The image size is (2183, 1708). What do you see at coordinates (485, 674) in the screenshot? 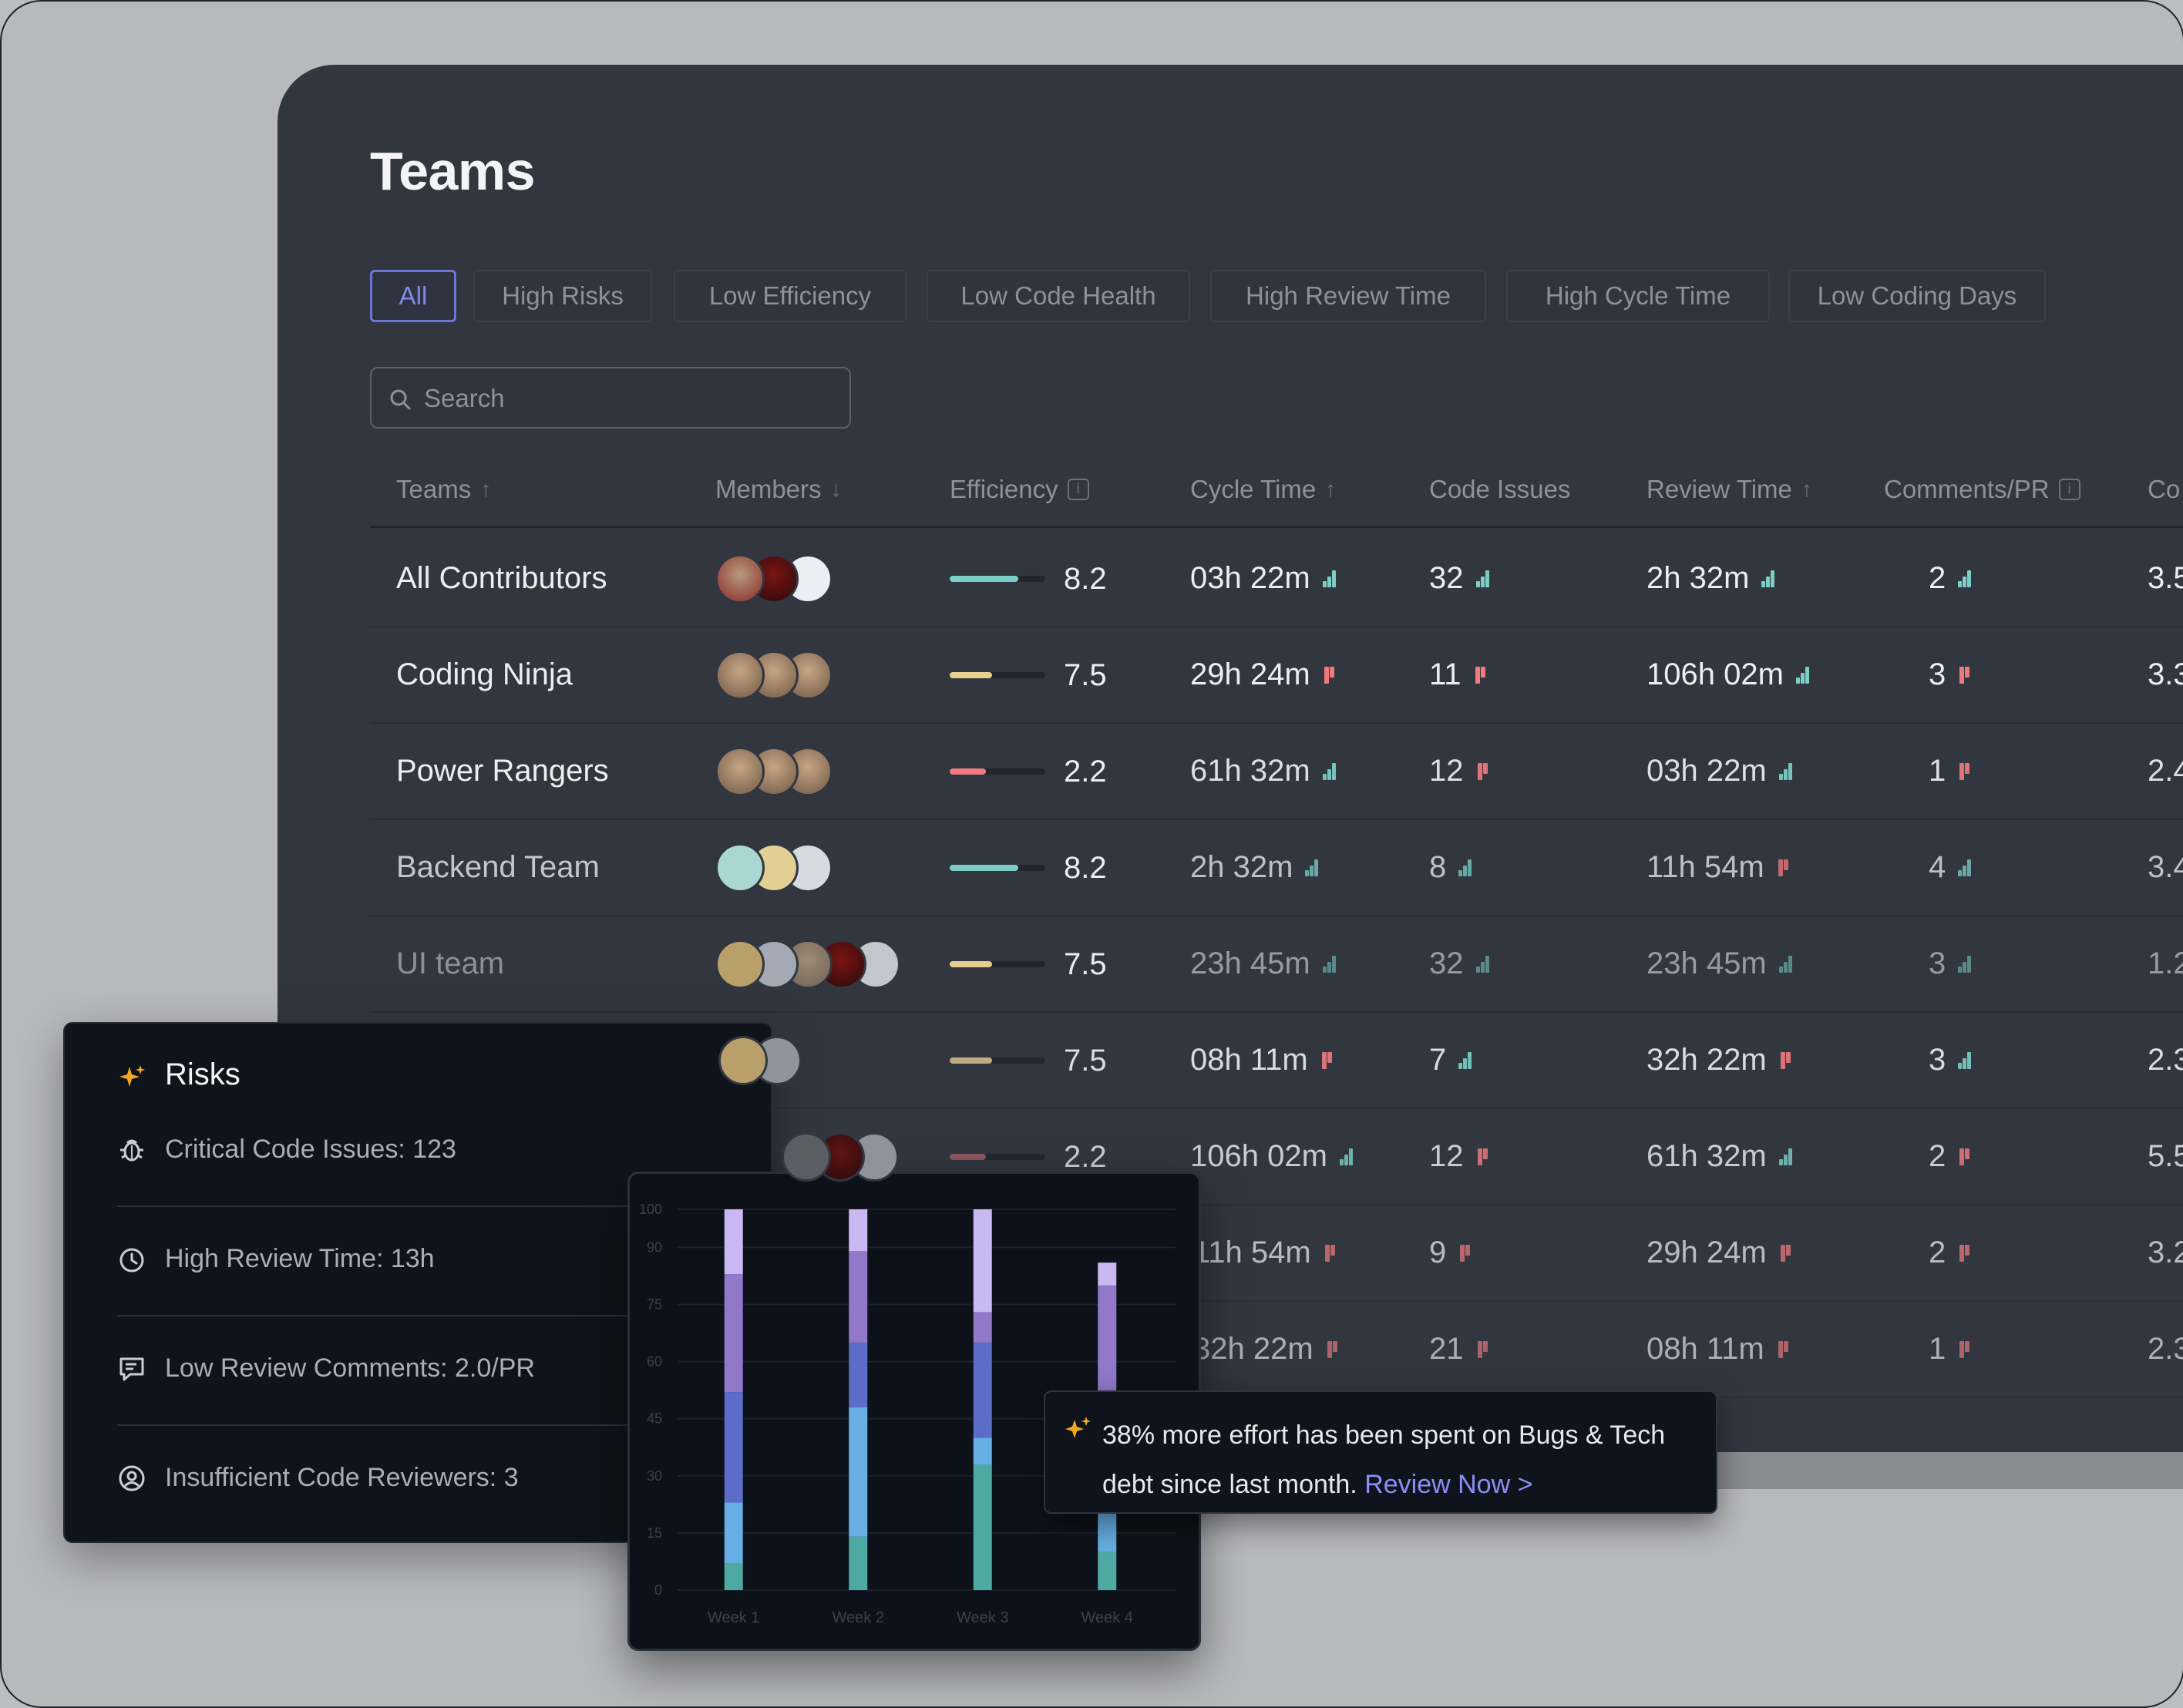
I see `team-name: Coding Ninja` at bounding box center [485, 674].